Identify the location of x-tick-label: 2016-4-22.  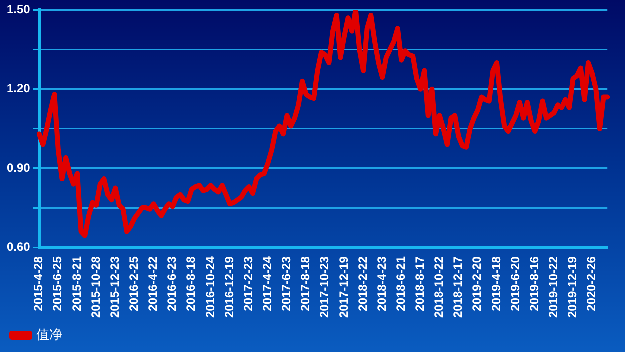
(153, 284).